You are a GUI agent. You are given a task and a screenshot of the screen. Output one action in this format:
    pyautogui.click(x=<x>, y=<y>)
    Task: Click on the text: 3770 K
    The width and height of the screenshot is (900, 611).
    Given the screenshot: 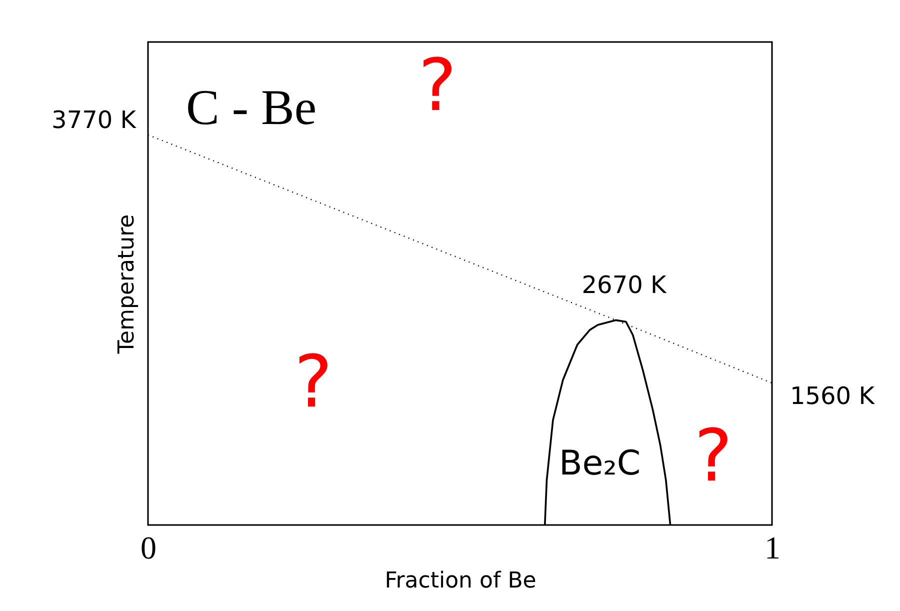 What is the action you would take?
    pyautogui.click(x=95, y=120)
    